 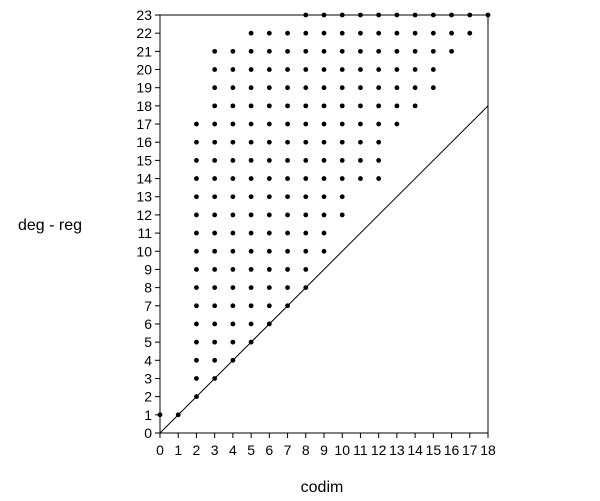 What do you see at coordinates (144, 197) in the screenshot?
I see `y-tick-label: 13` at bounding box center [144, 197].